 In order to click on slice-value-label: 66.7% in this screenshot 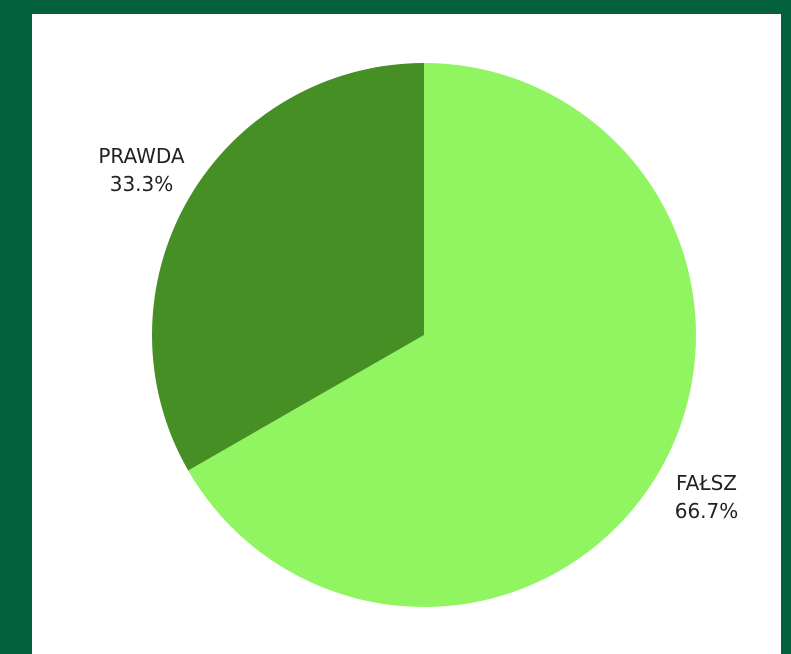, I will do `click(707, 511)`.